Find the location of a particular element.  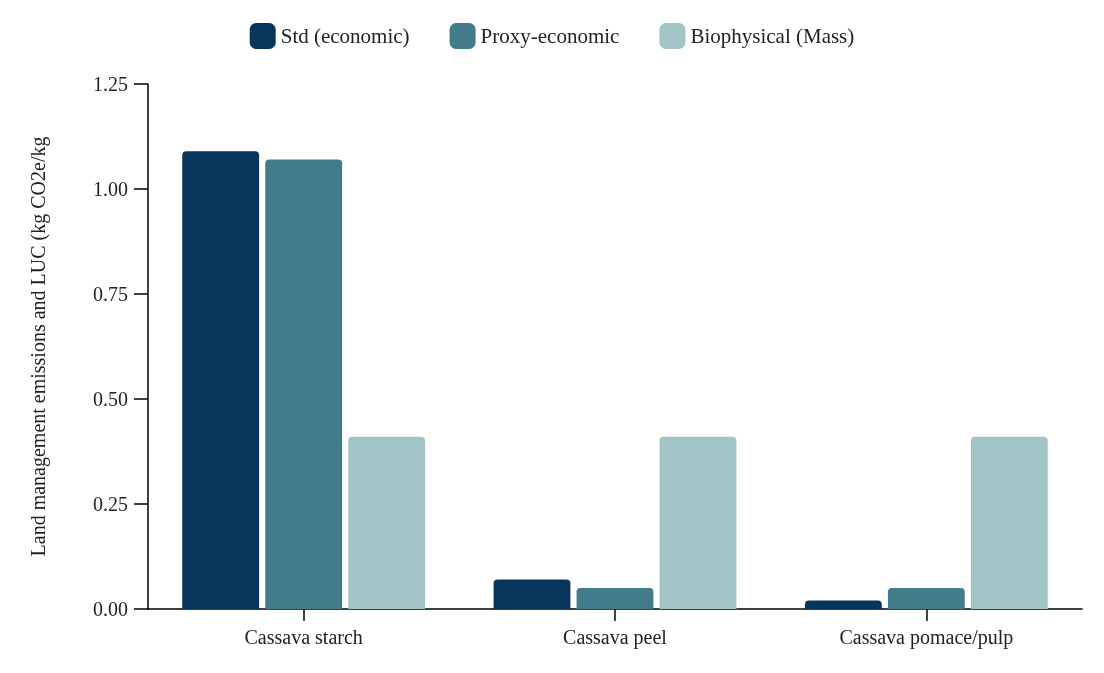

y-tick-label: 0.75 is located at coordinates (110, 294).